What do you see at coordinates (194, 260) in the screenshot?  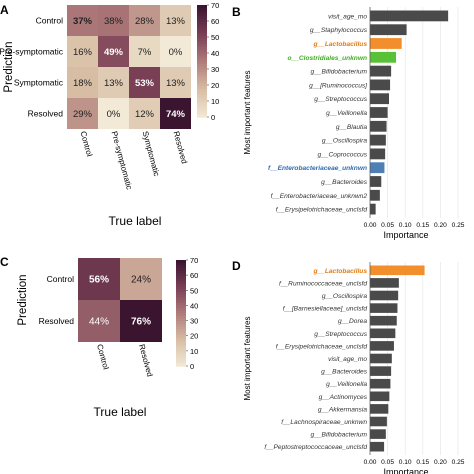 I see `color-scale-tick-label: 70` at bounding box center [194, 260].